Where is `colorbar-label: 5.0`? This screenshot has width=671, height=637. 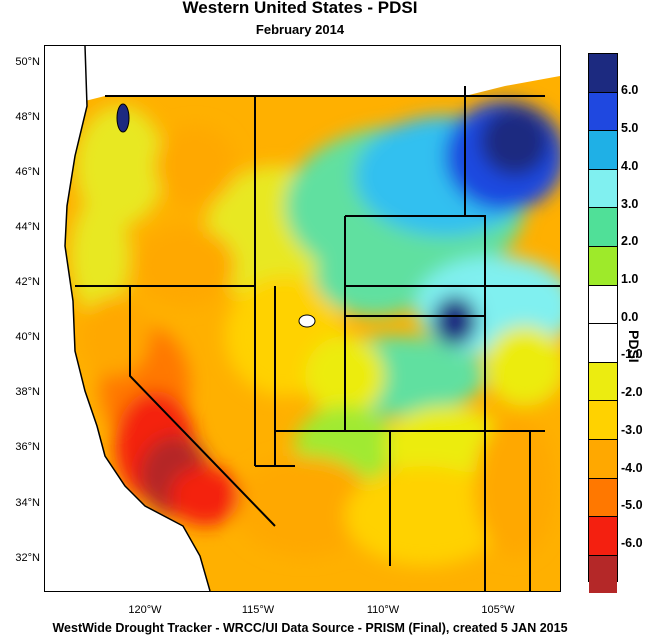 colorbar-label: 5.0 is located at coordinates (630, 128).